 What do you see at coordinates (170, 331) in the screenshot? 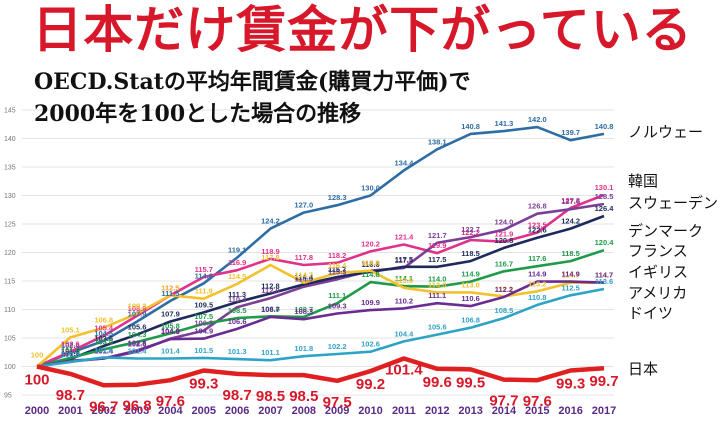
I see `data-label: 104.9` at bounding box center [170, 331].